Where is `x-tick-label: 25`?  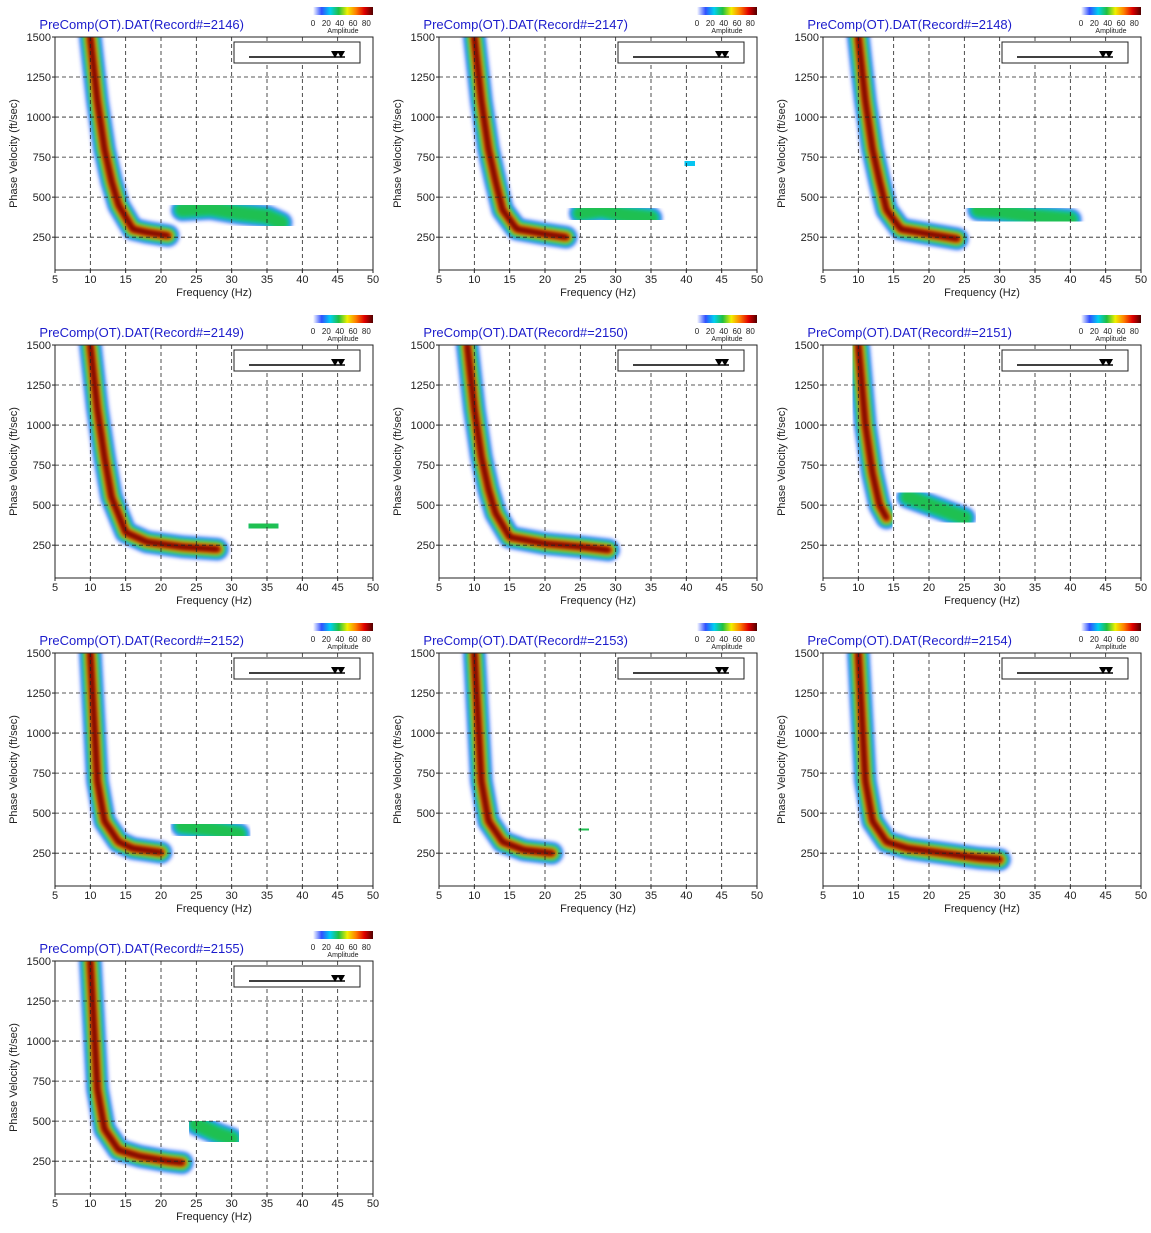
x-tick-label: 25 is located at coordinates (580, 280).